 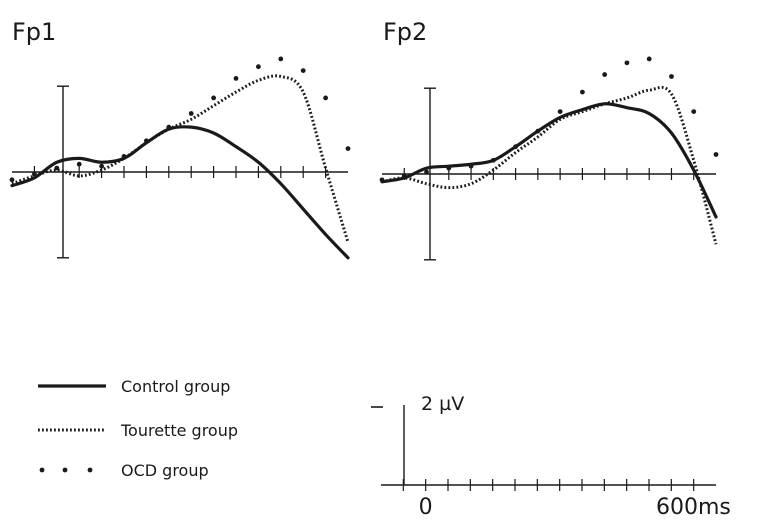 What do you see at coordinates (693, 507) in the screenshot?
I see `scale-end-label: 600ms` at bounding box center [693, 507].